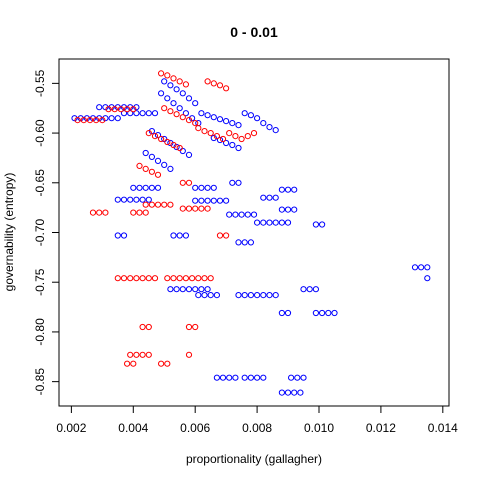 The width and height of the screenshot is (480, 480). I want to click on x-tick-label: 0.004, so click(133, 428).